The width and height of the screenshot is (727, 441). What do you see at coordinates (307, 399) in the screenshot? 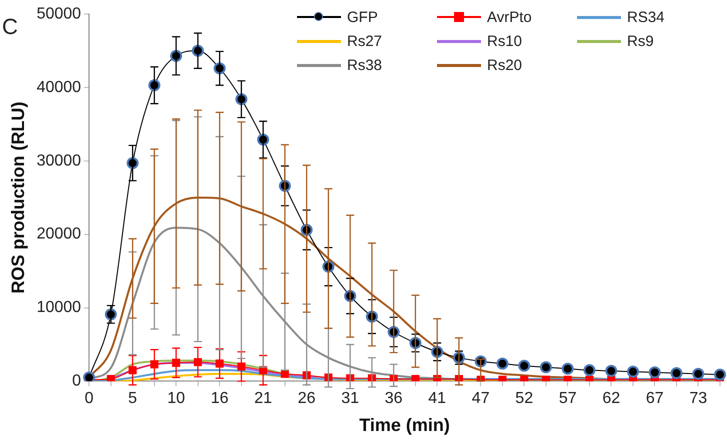
I see `x-tick-label: 26` at bounding box center [307, 399].